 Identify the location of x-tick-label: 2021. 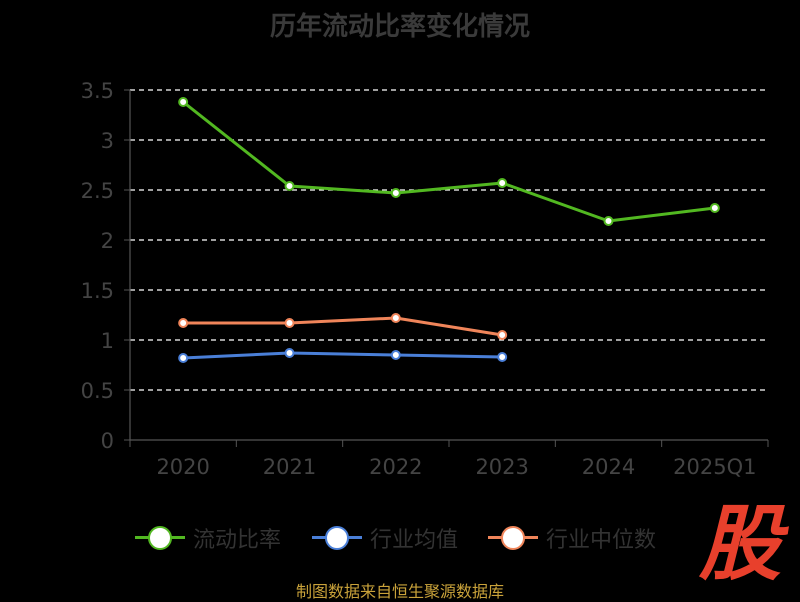
(289, 467).